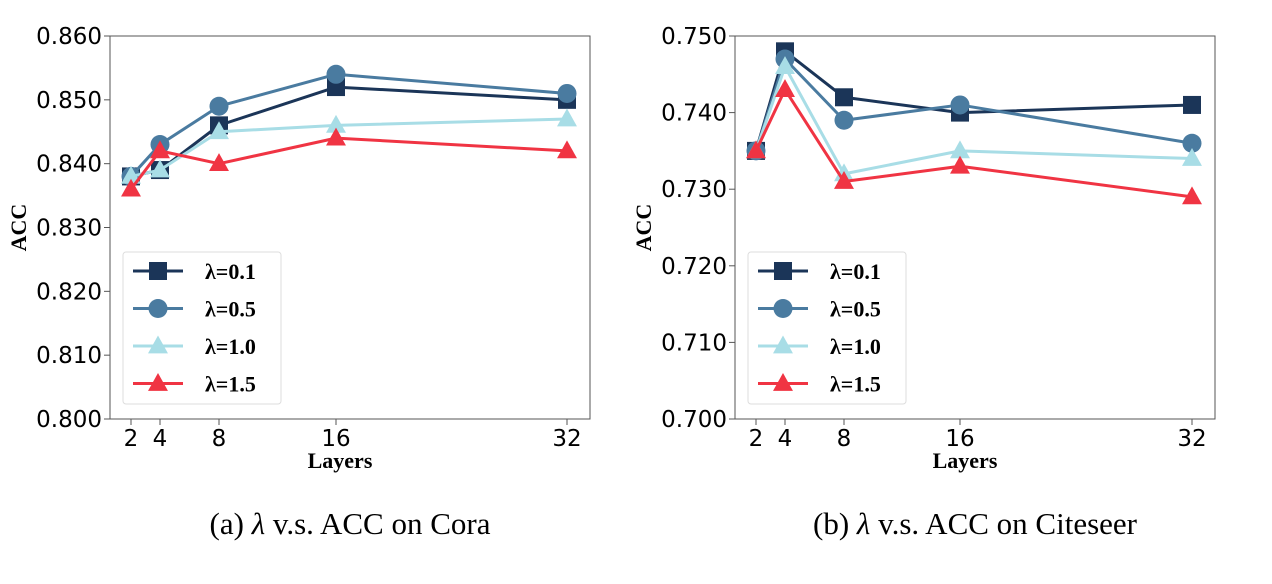 This screenshot has width=1272, height=584. What do you see at coordinates (694, 114) in the screenshot?
I see `y-tick-label: 0.740` at bounding box center [694, 114].